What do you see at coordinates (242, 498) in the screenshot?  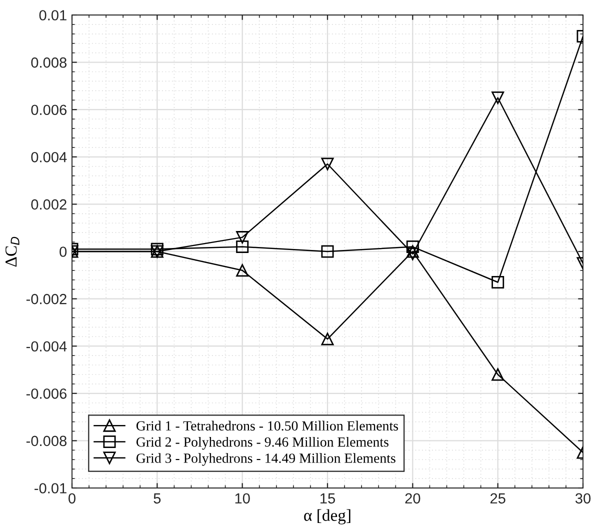 I see `x-tick-label: 10` at bounding box center [242, 498].